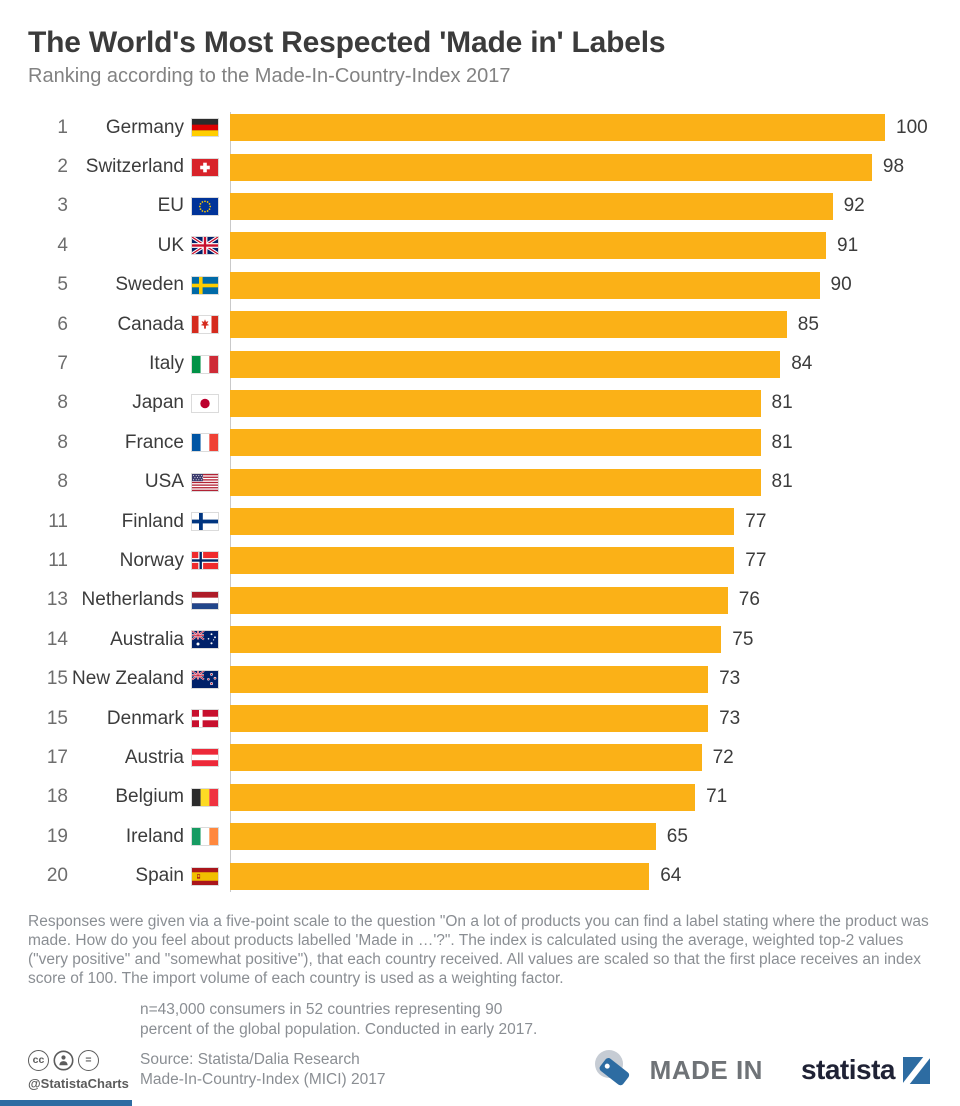  Describe the element at coordinates (170, 206) in the screenshot. I see `country-label: EU` at that location.